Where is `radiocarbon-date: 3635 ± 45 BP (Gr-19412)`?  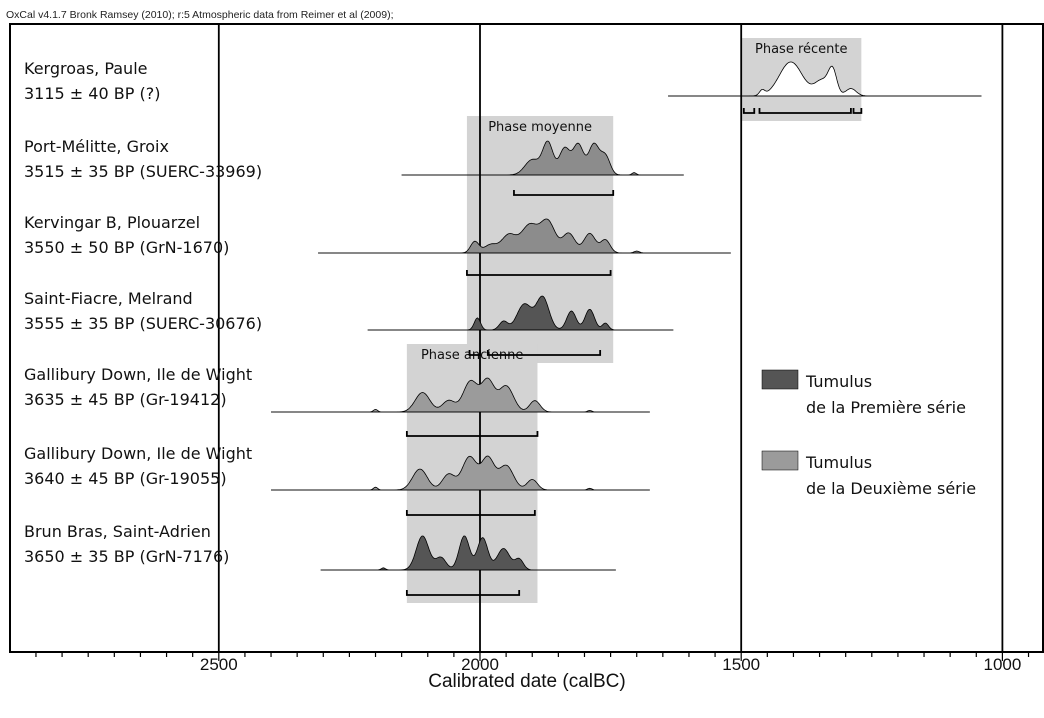
radiocarbon-date: 3635 ± 45 BP (Gr-19412) is located at coordinates (125, 399).